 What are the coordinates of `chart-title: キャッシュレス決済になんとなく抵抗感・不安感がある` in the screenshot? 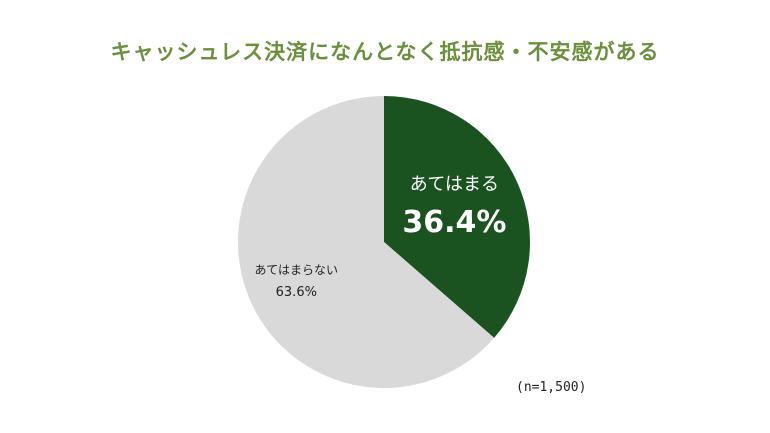 It's located at (385, 52).